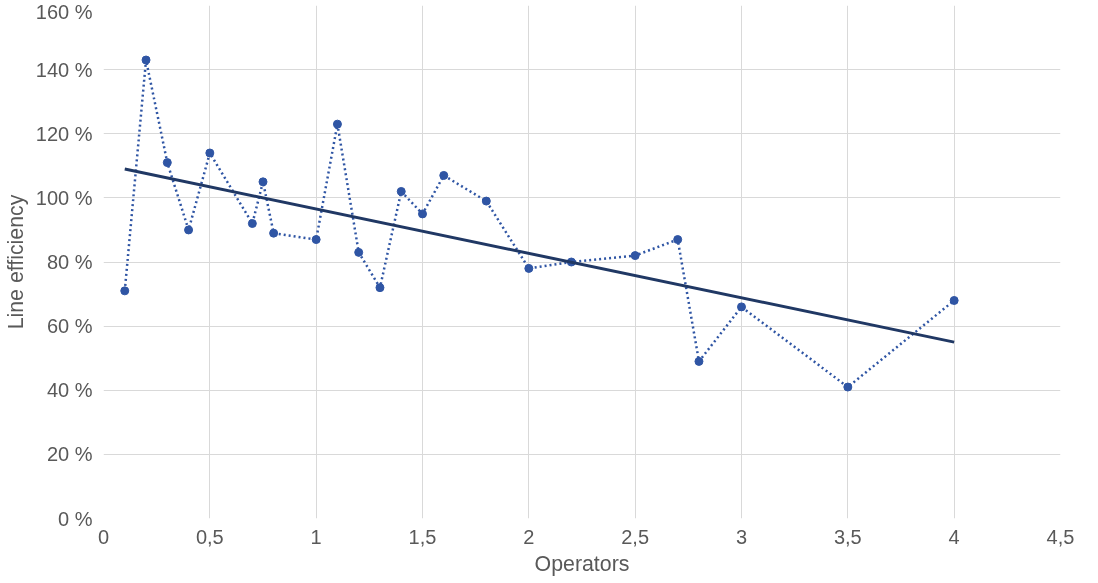 The image size is (1098, 583). Describe the element at coordinates (209, 536) in the screenshot. I see `x-tick-label: 0,5` at that location.